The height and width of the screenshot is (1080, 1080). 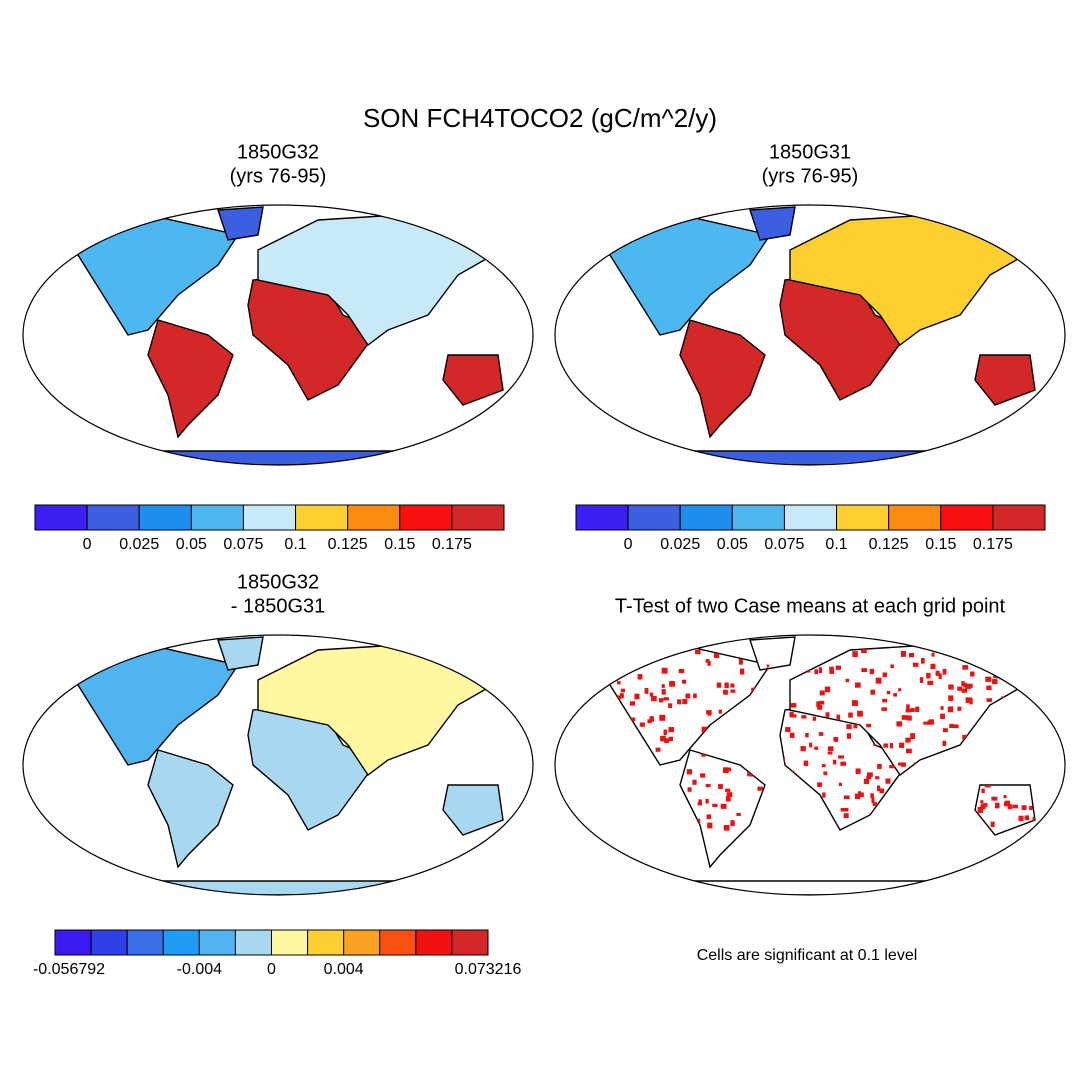 What do you see at coordinates (488, 969) in the screenshot?
I see `colorbar-label: 0.073216` at bounding box center [488, 969].